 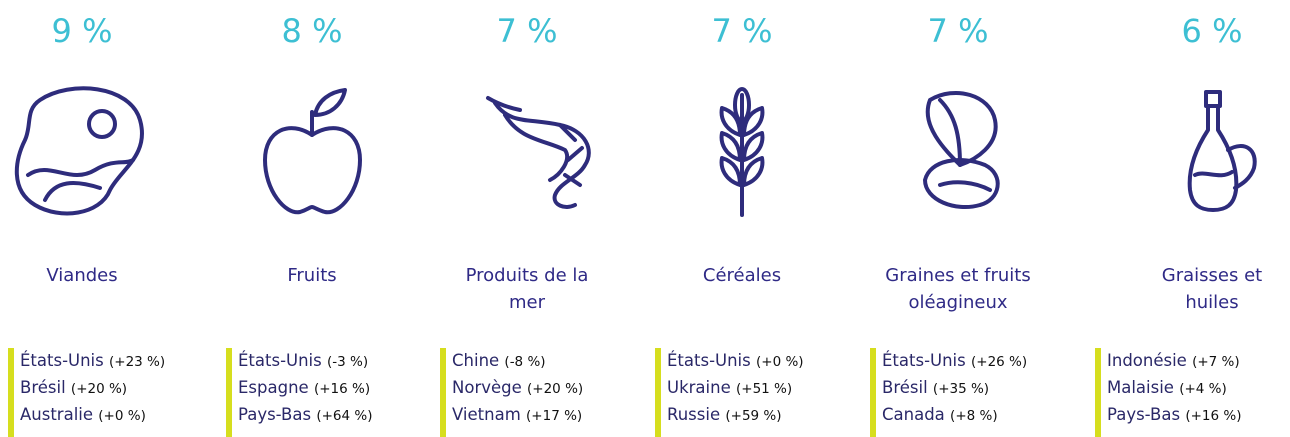 I want to click on country-row: Malaisie (+4 %), so click(x=1174, y=388).